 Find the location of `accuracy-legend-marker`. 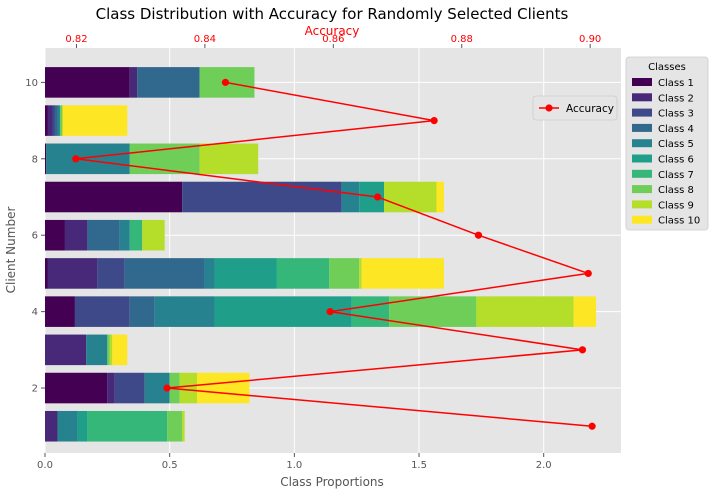

accuracy-legend-marker is located at coordinates (549, 108).